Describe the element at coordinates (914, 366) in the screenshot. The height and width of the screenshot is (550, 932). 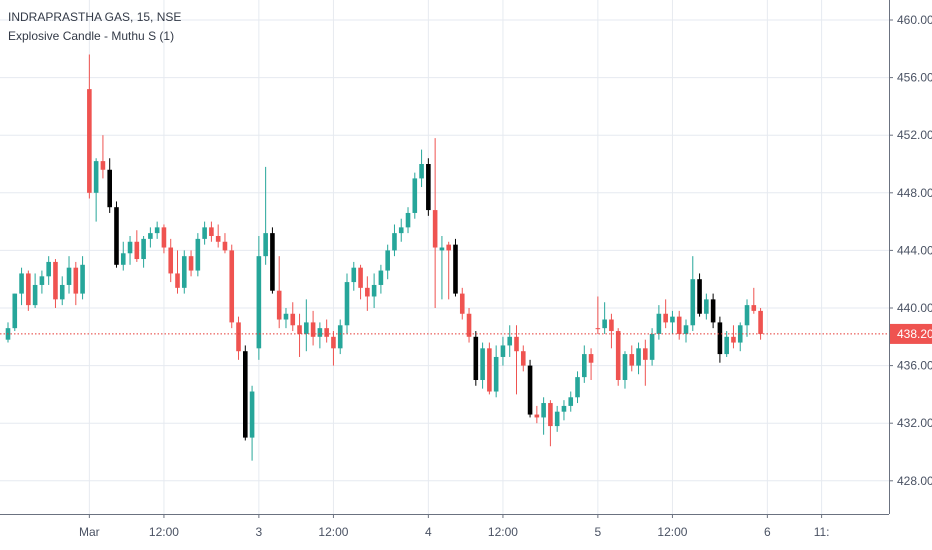
I see `price-tick-label: 436.00` at that location.